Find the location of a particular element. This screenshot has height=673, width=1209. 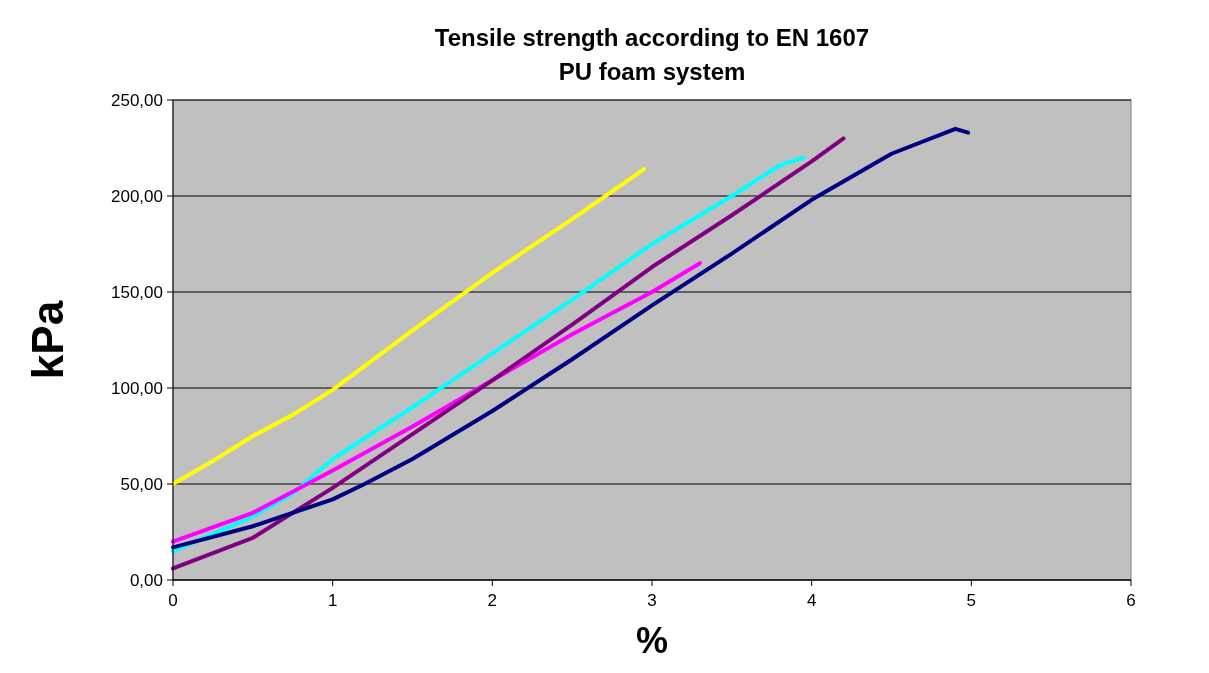

y-axis-title: kPa is located at coordinates (47, 340).